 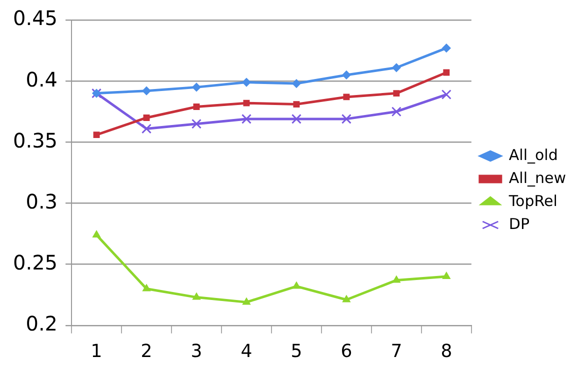 What do you see at coordinates (42, 324) in the screenshot?
I see `y-tick-label: 0.2` at bounding box center [42, 324].